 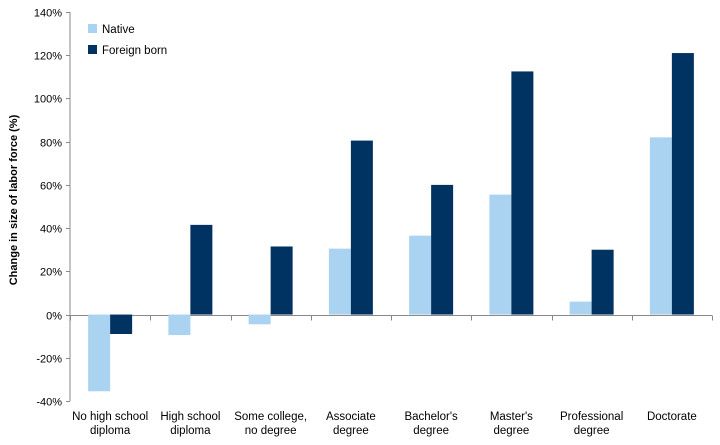 I want to click on y-axis-title: Change in size of labor force (%), so click(x=14, y=199).